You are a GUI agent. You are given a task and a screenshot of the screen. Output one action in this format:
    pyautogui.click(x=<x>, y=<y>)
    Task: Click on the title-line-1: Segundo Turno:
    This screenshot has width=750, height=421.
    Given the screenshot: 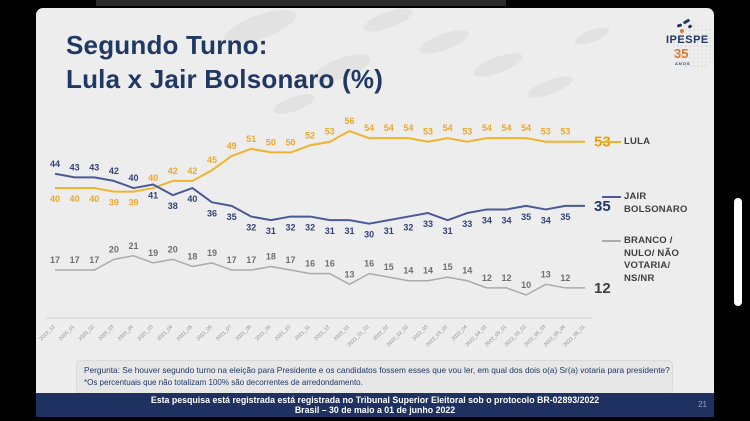 What is the action you would take?
    pyautogui.click(x=167, y=45)
    